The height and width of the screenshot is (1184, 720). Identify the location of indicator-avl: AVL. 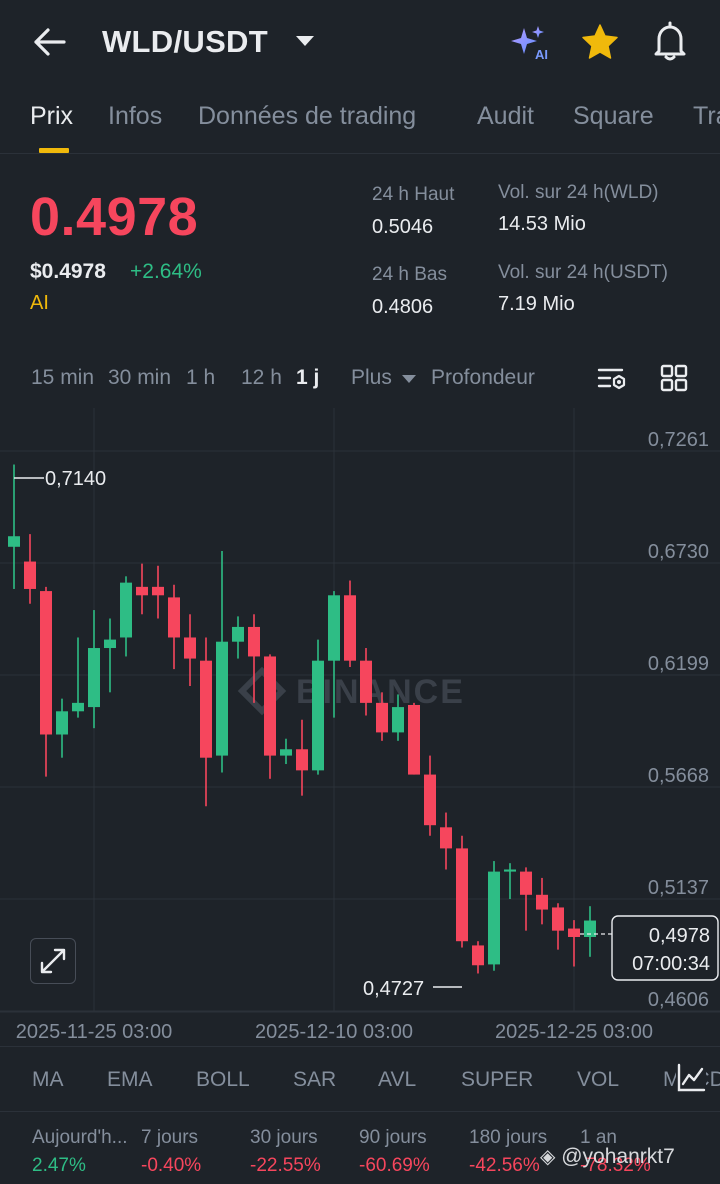
(397, 1079).